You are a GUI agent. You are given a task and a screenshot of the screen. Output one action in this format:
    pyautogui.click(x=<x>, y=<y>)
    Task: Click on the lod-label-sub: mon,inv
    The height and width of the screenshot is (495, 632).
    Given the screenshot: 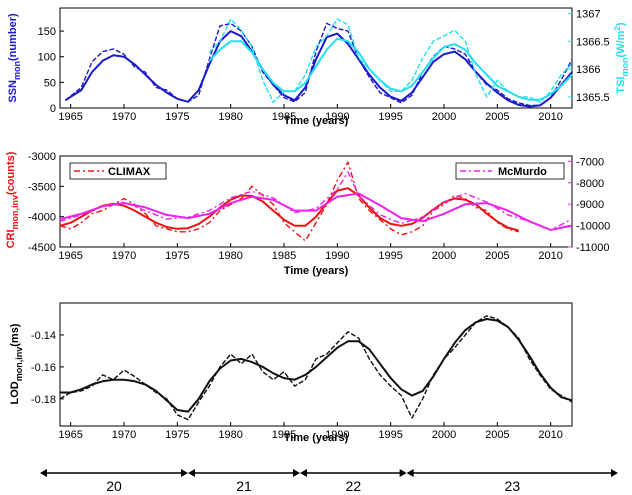 What is the action you would take?
    pyautogui.click(x=19, y=364)
    